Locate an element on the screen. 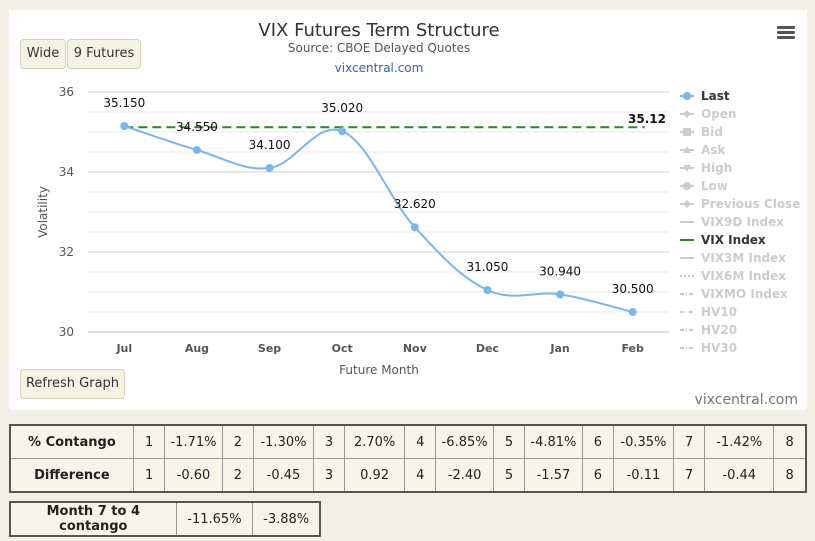 This screenshot has height=541, width=815. legend-item: Last is located at coordinates (705, 96).